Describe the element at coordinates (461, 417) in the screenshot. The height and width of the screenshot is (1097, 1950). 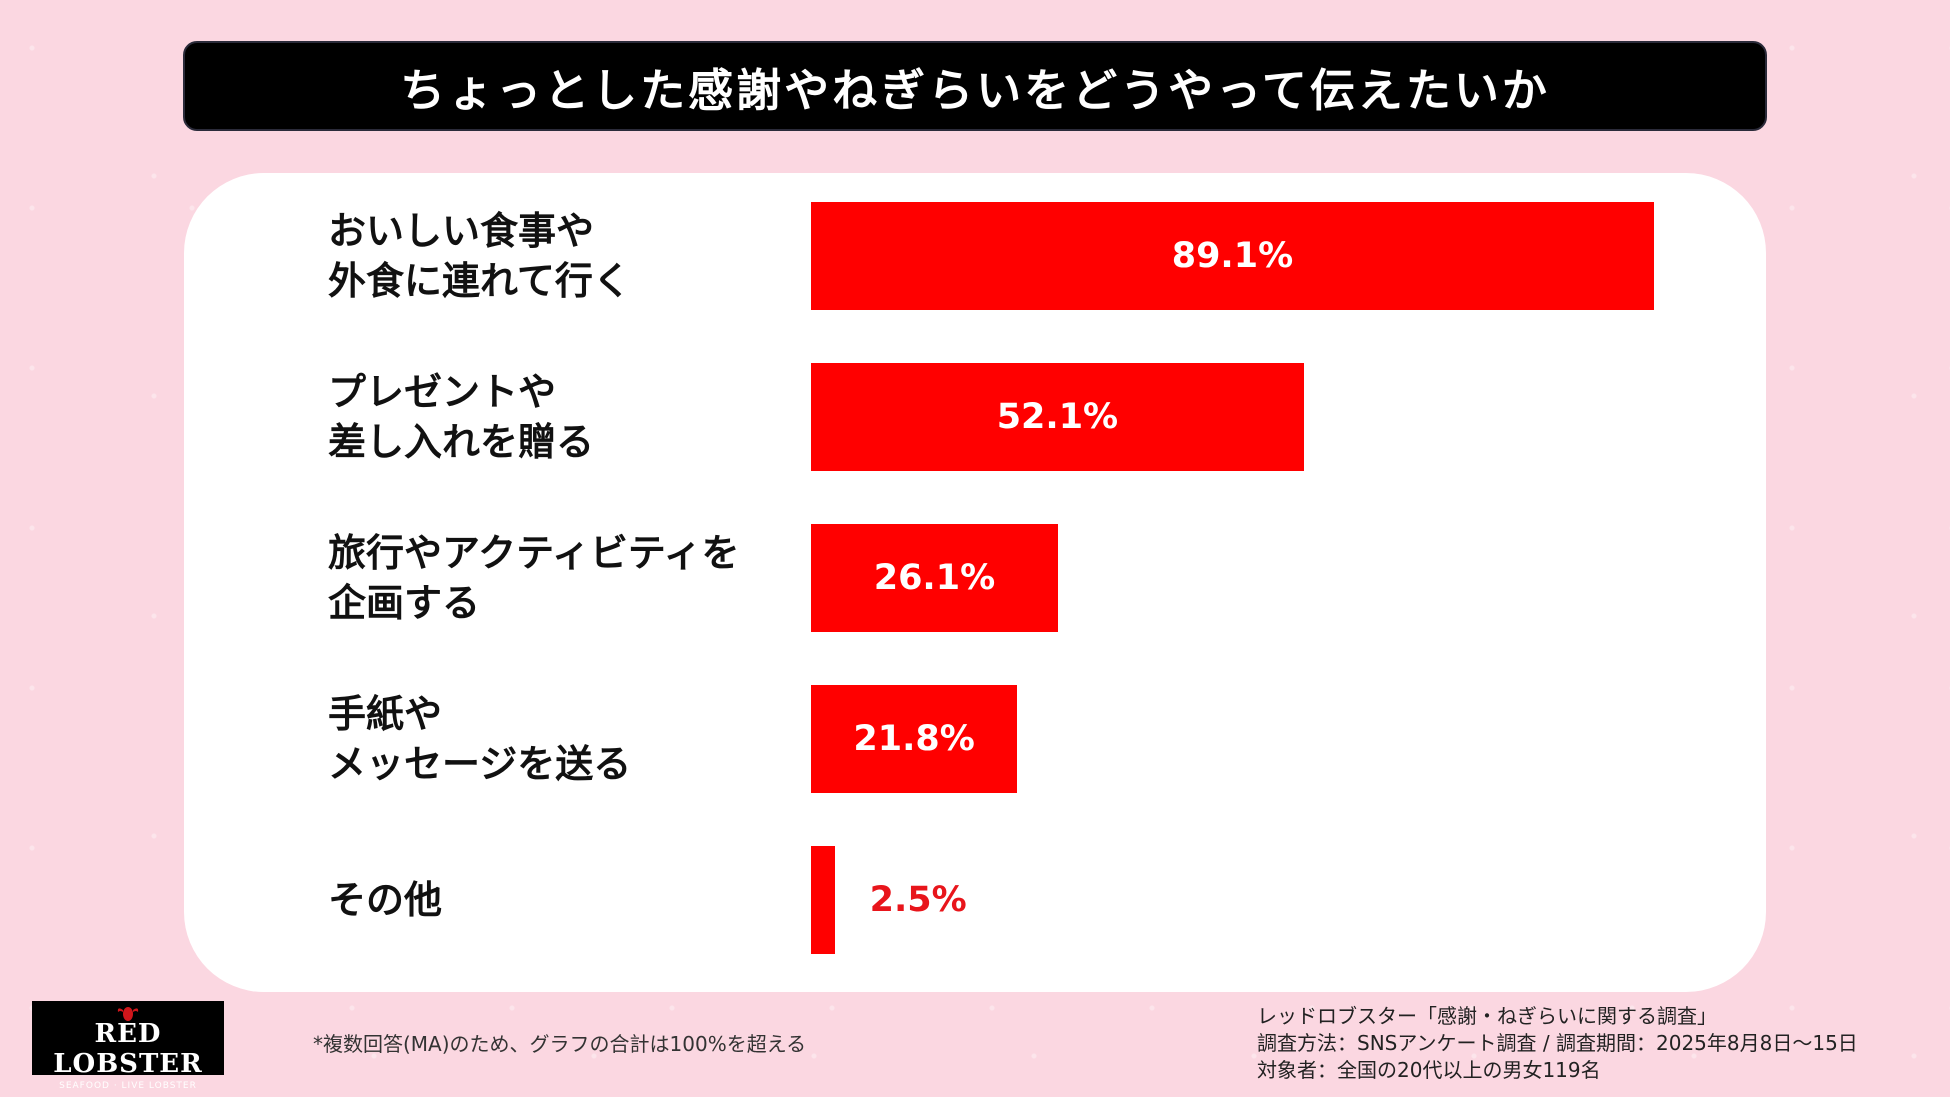
I see `category-label: プレゼントや 差し入れを贈る` at that location.